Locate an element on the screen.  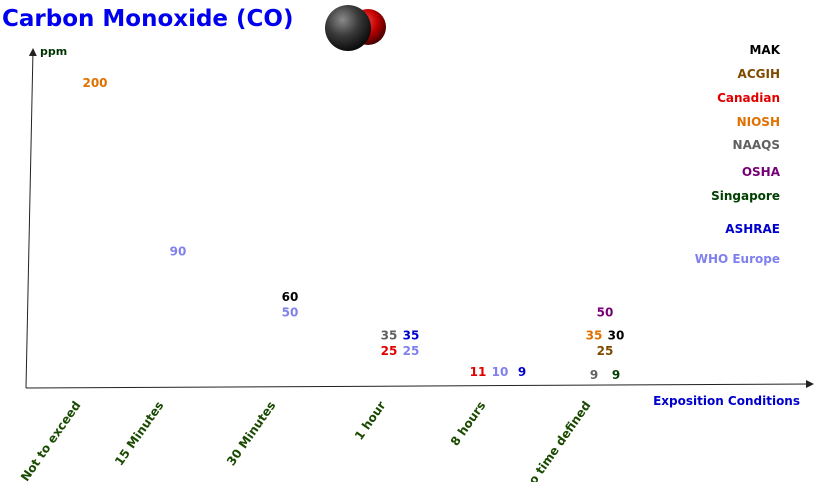
legend-entry: ASHRAE is located at coordinates (752, 229).